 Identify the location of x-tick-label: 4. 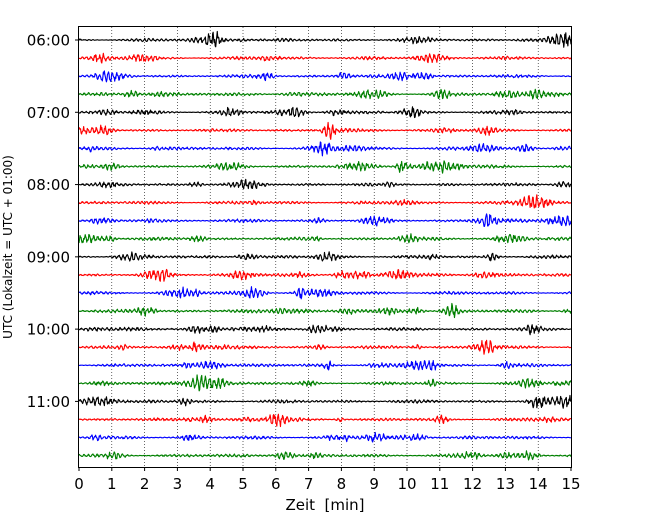
(210, 484).